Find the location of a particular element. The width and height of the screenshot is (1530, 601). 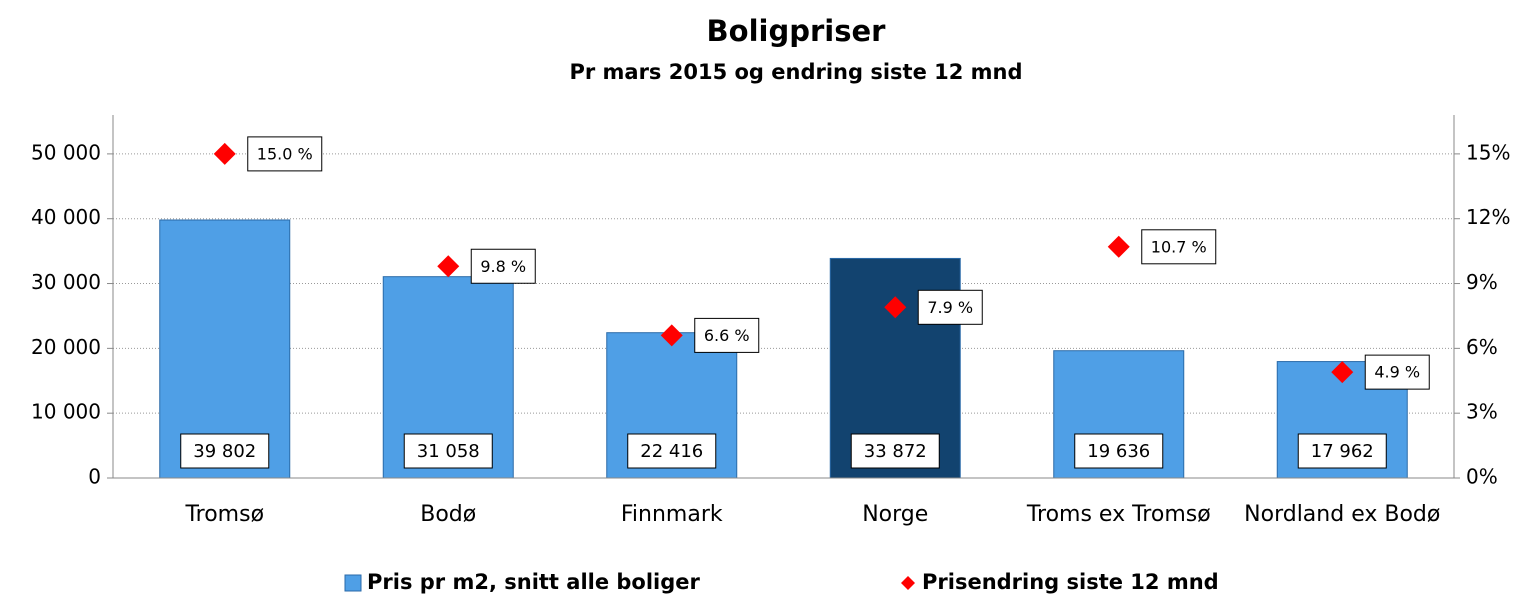

y-tick-label: 50 000 is located at coordinates (66, 152).